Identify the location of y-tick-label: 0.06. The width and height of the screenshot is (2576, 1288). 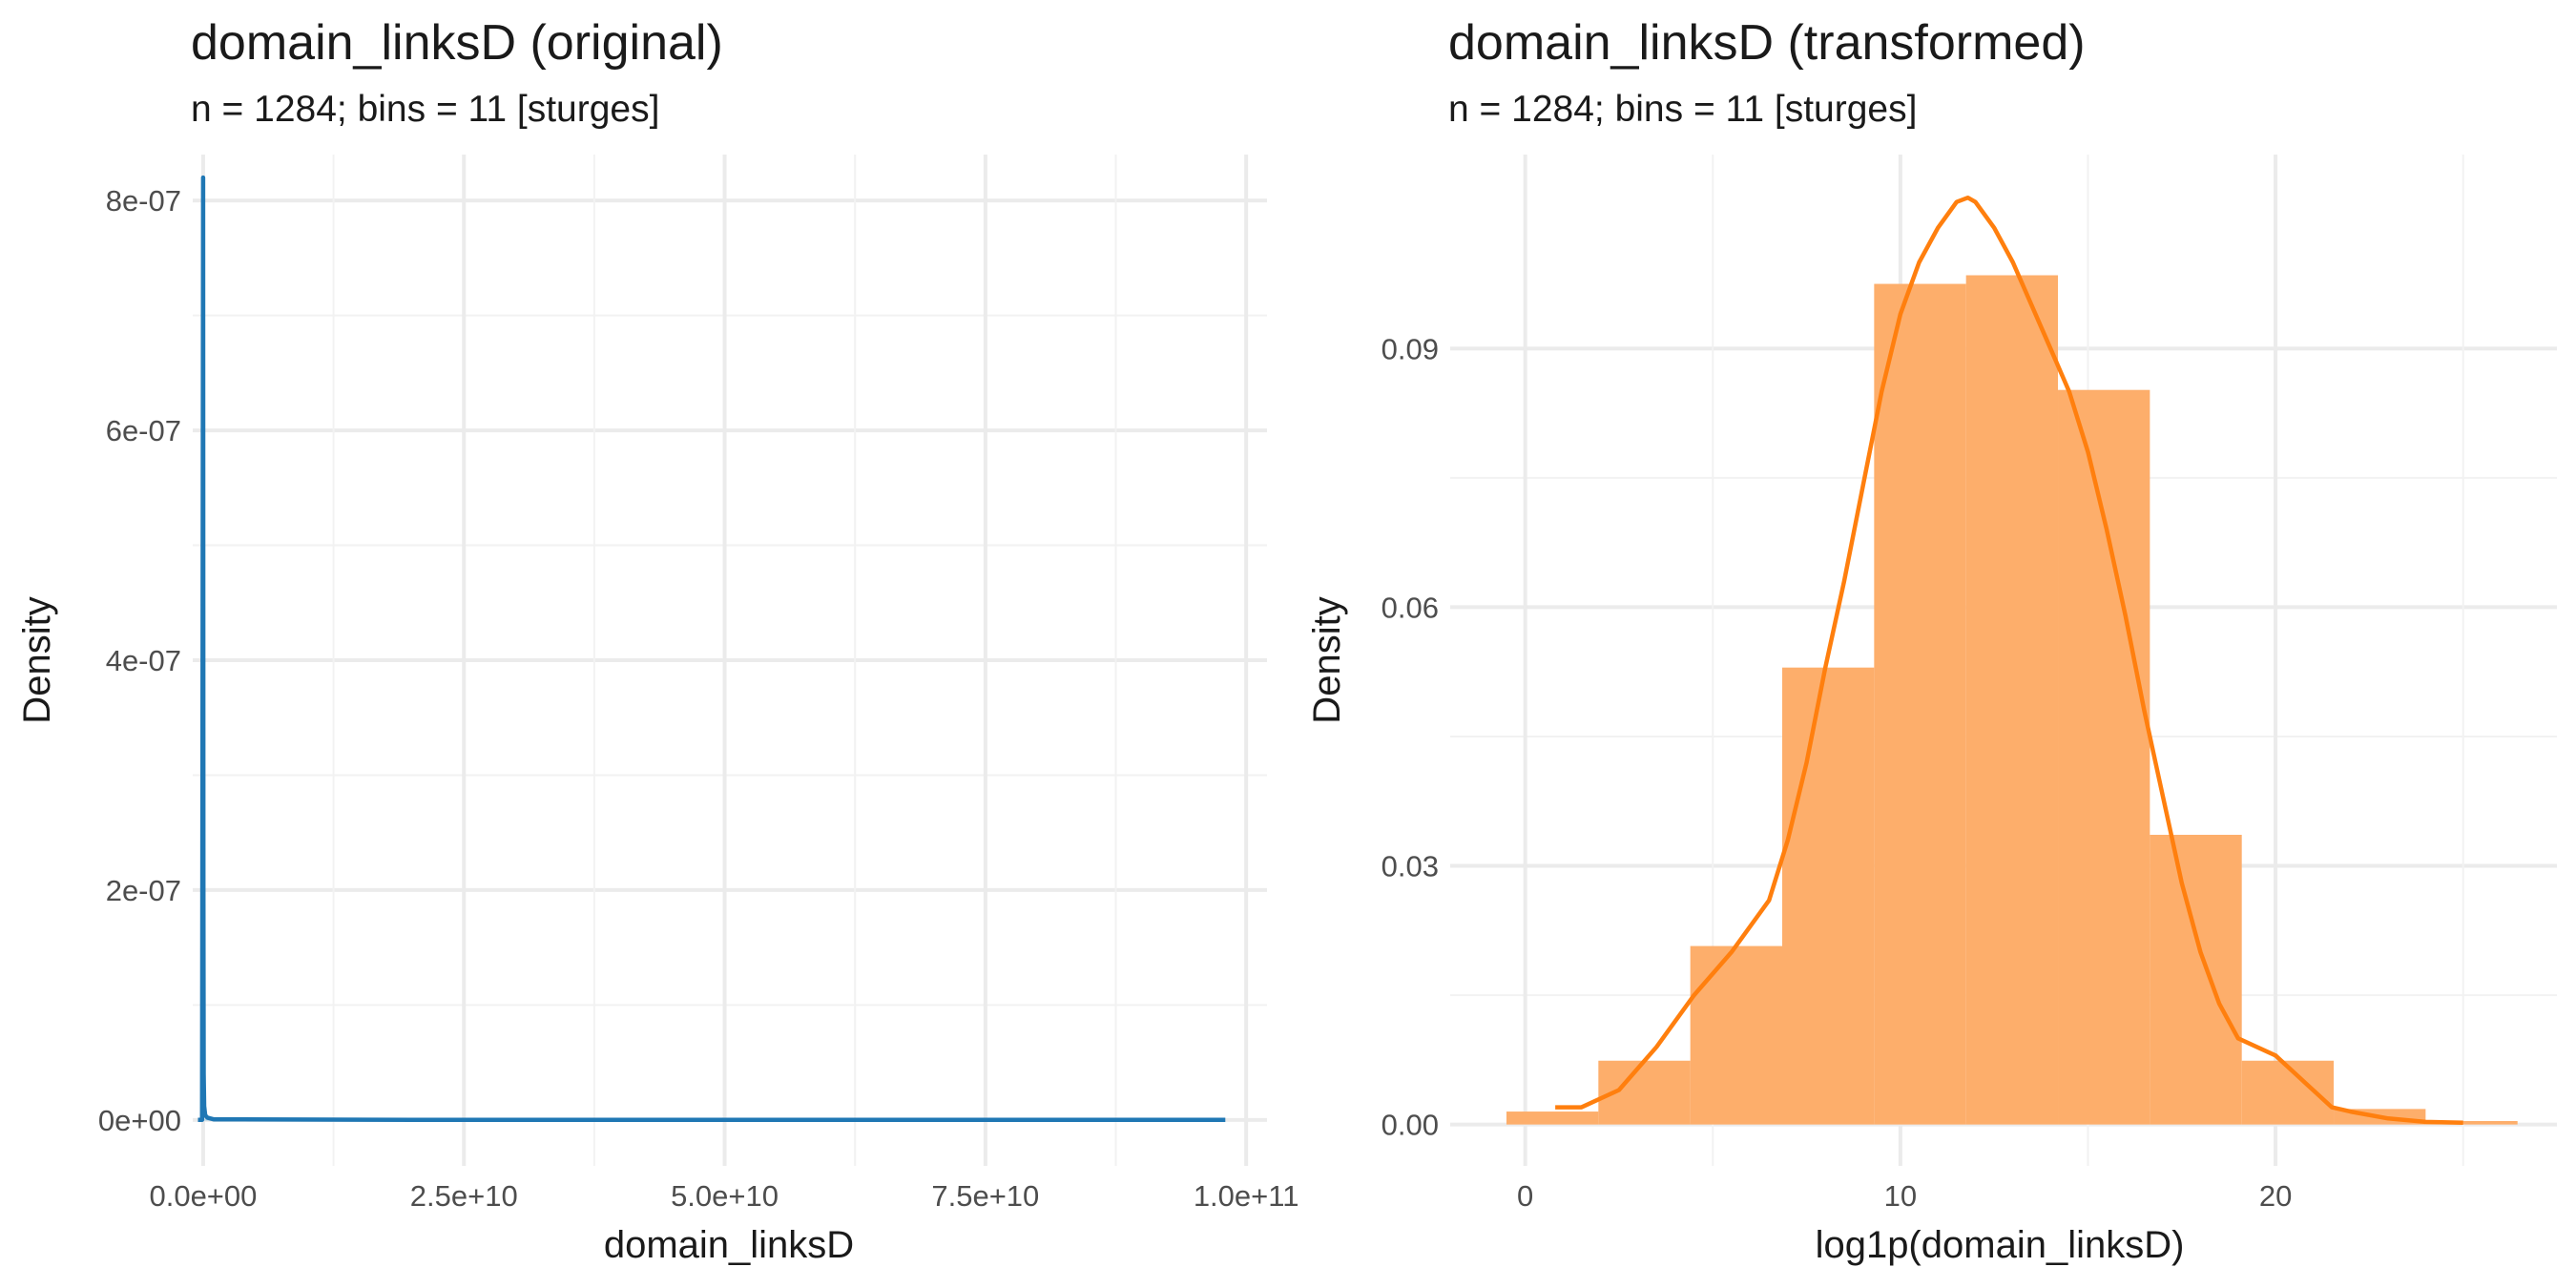
(1410, 607).